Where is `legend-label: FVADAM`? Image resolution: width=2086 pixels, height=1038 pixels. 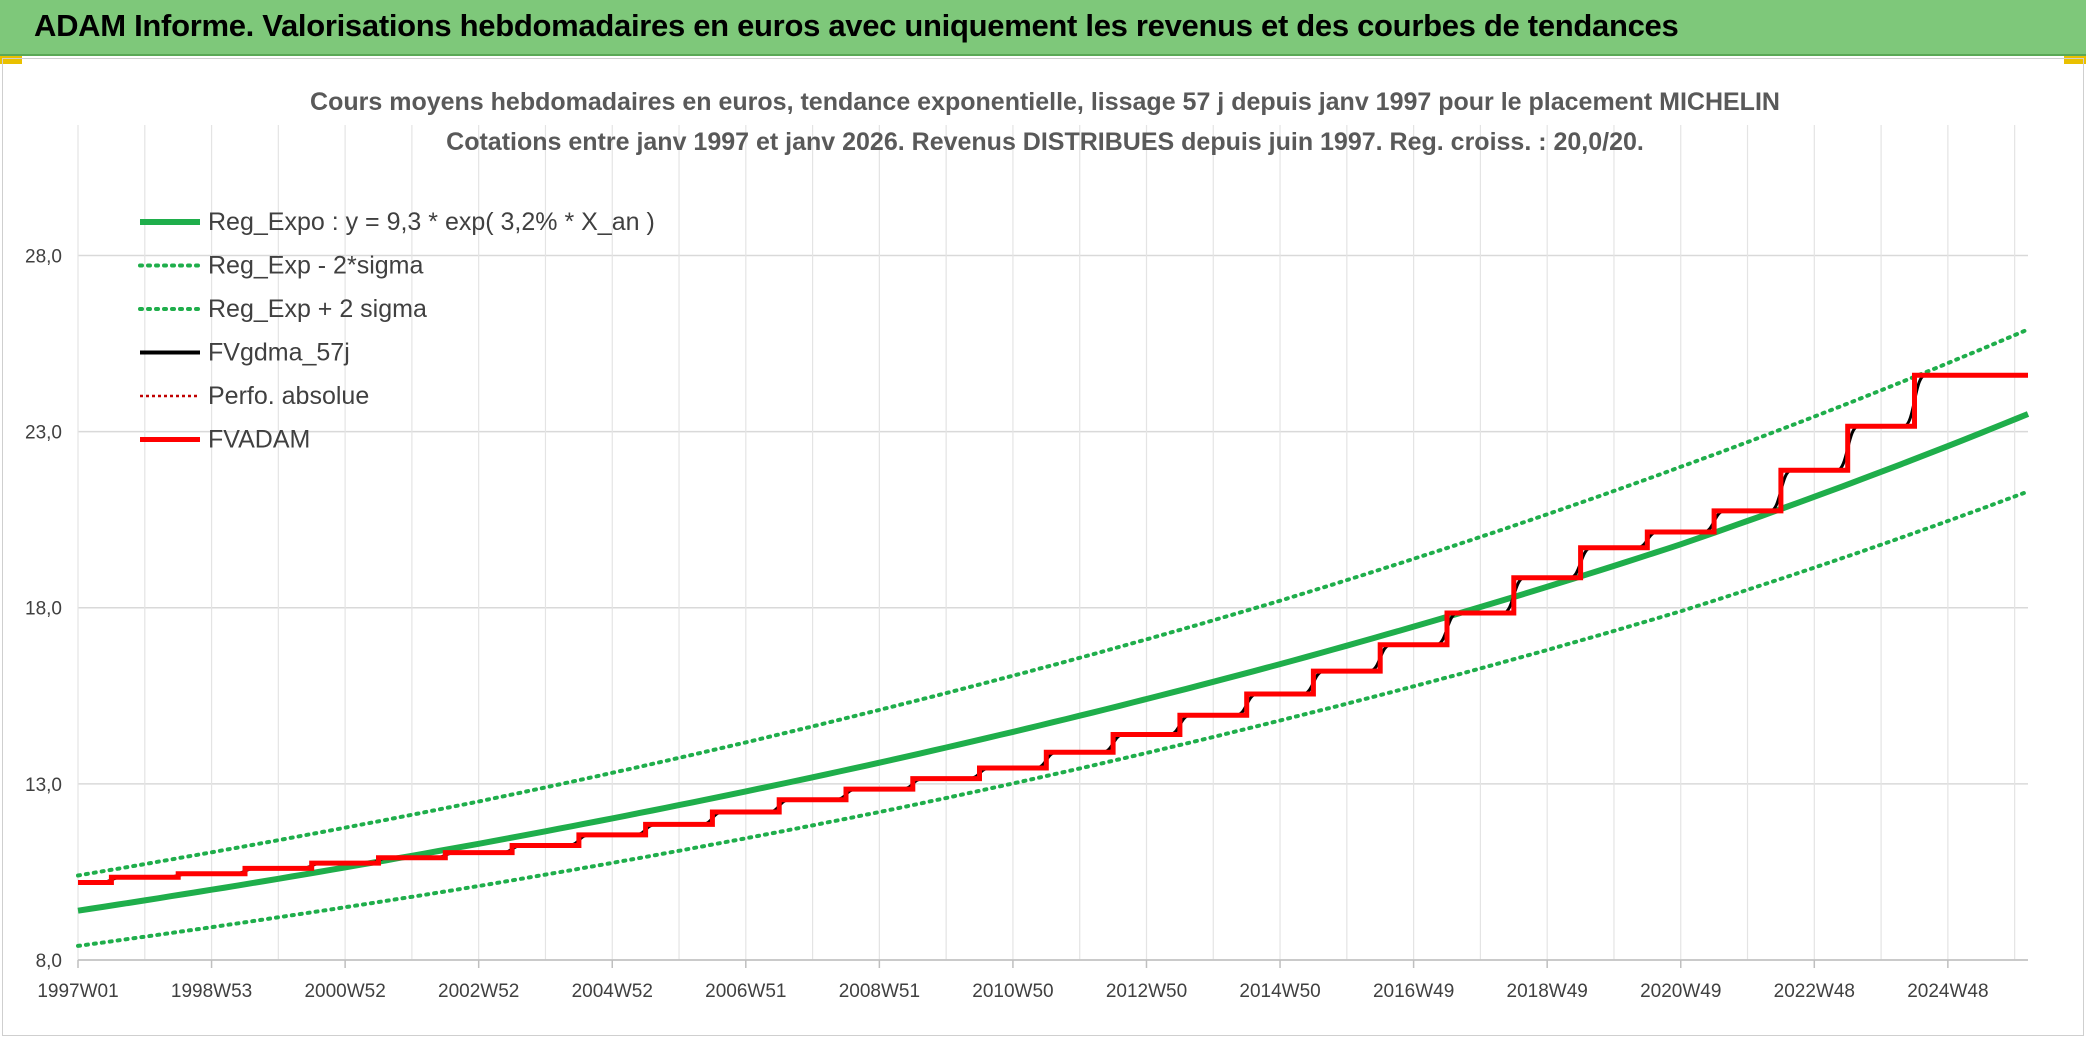
legend-label: FVADAM is located at coordinates (259, 440).